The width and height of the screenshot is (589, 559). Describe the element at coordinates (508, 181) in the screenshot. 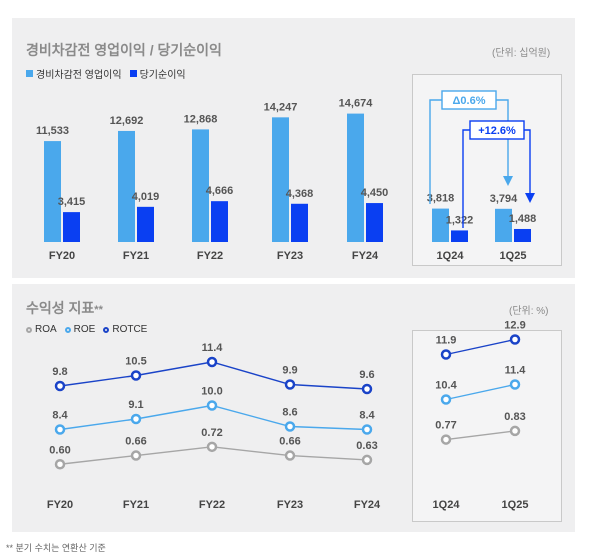

I see `arrowhead-operating` at that location.